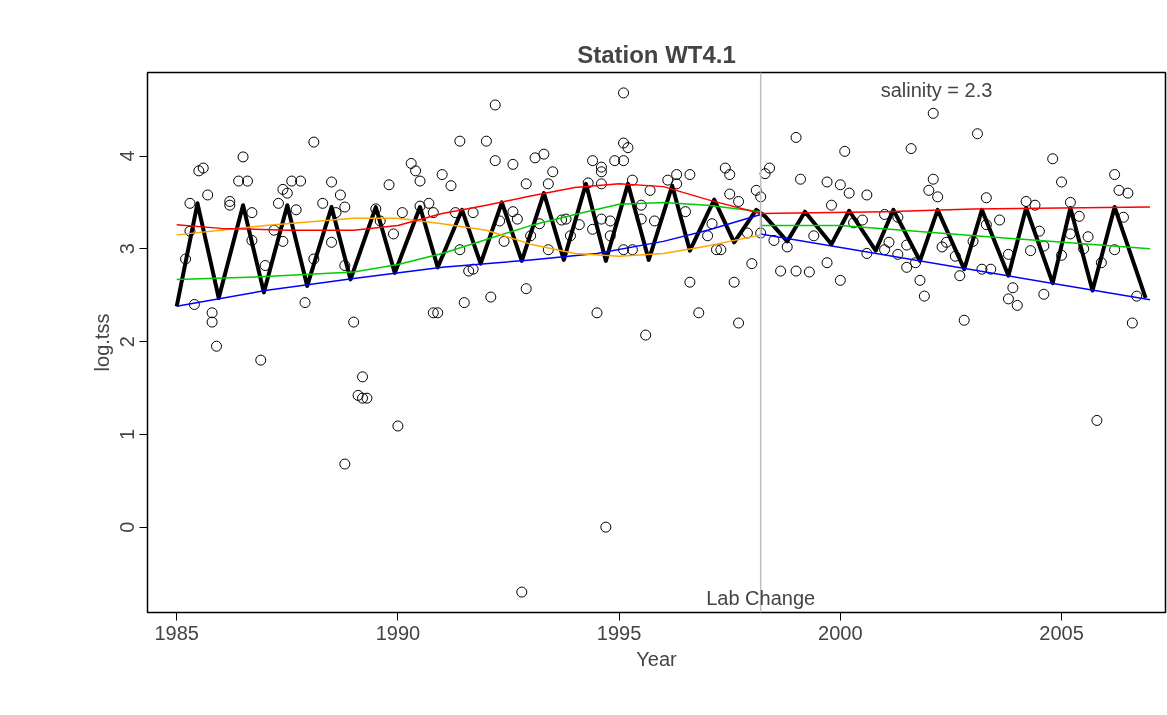 This screenshot has height=715, width=1167. Describe the element at coordinates (398, 632) in the screenshot. I see `x-tick-label: 1990` at that location.